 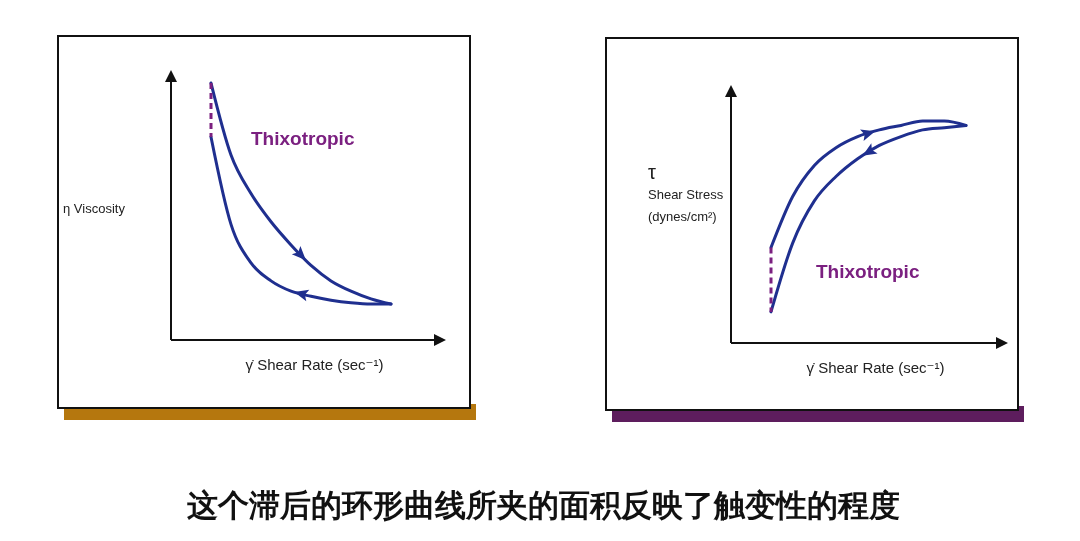 I want to click on y-axis-title: τ Shear Stress (dynes/cm²), so click(x=686, y=192).